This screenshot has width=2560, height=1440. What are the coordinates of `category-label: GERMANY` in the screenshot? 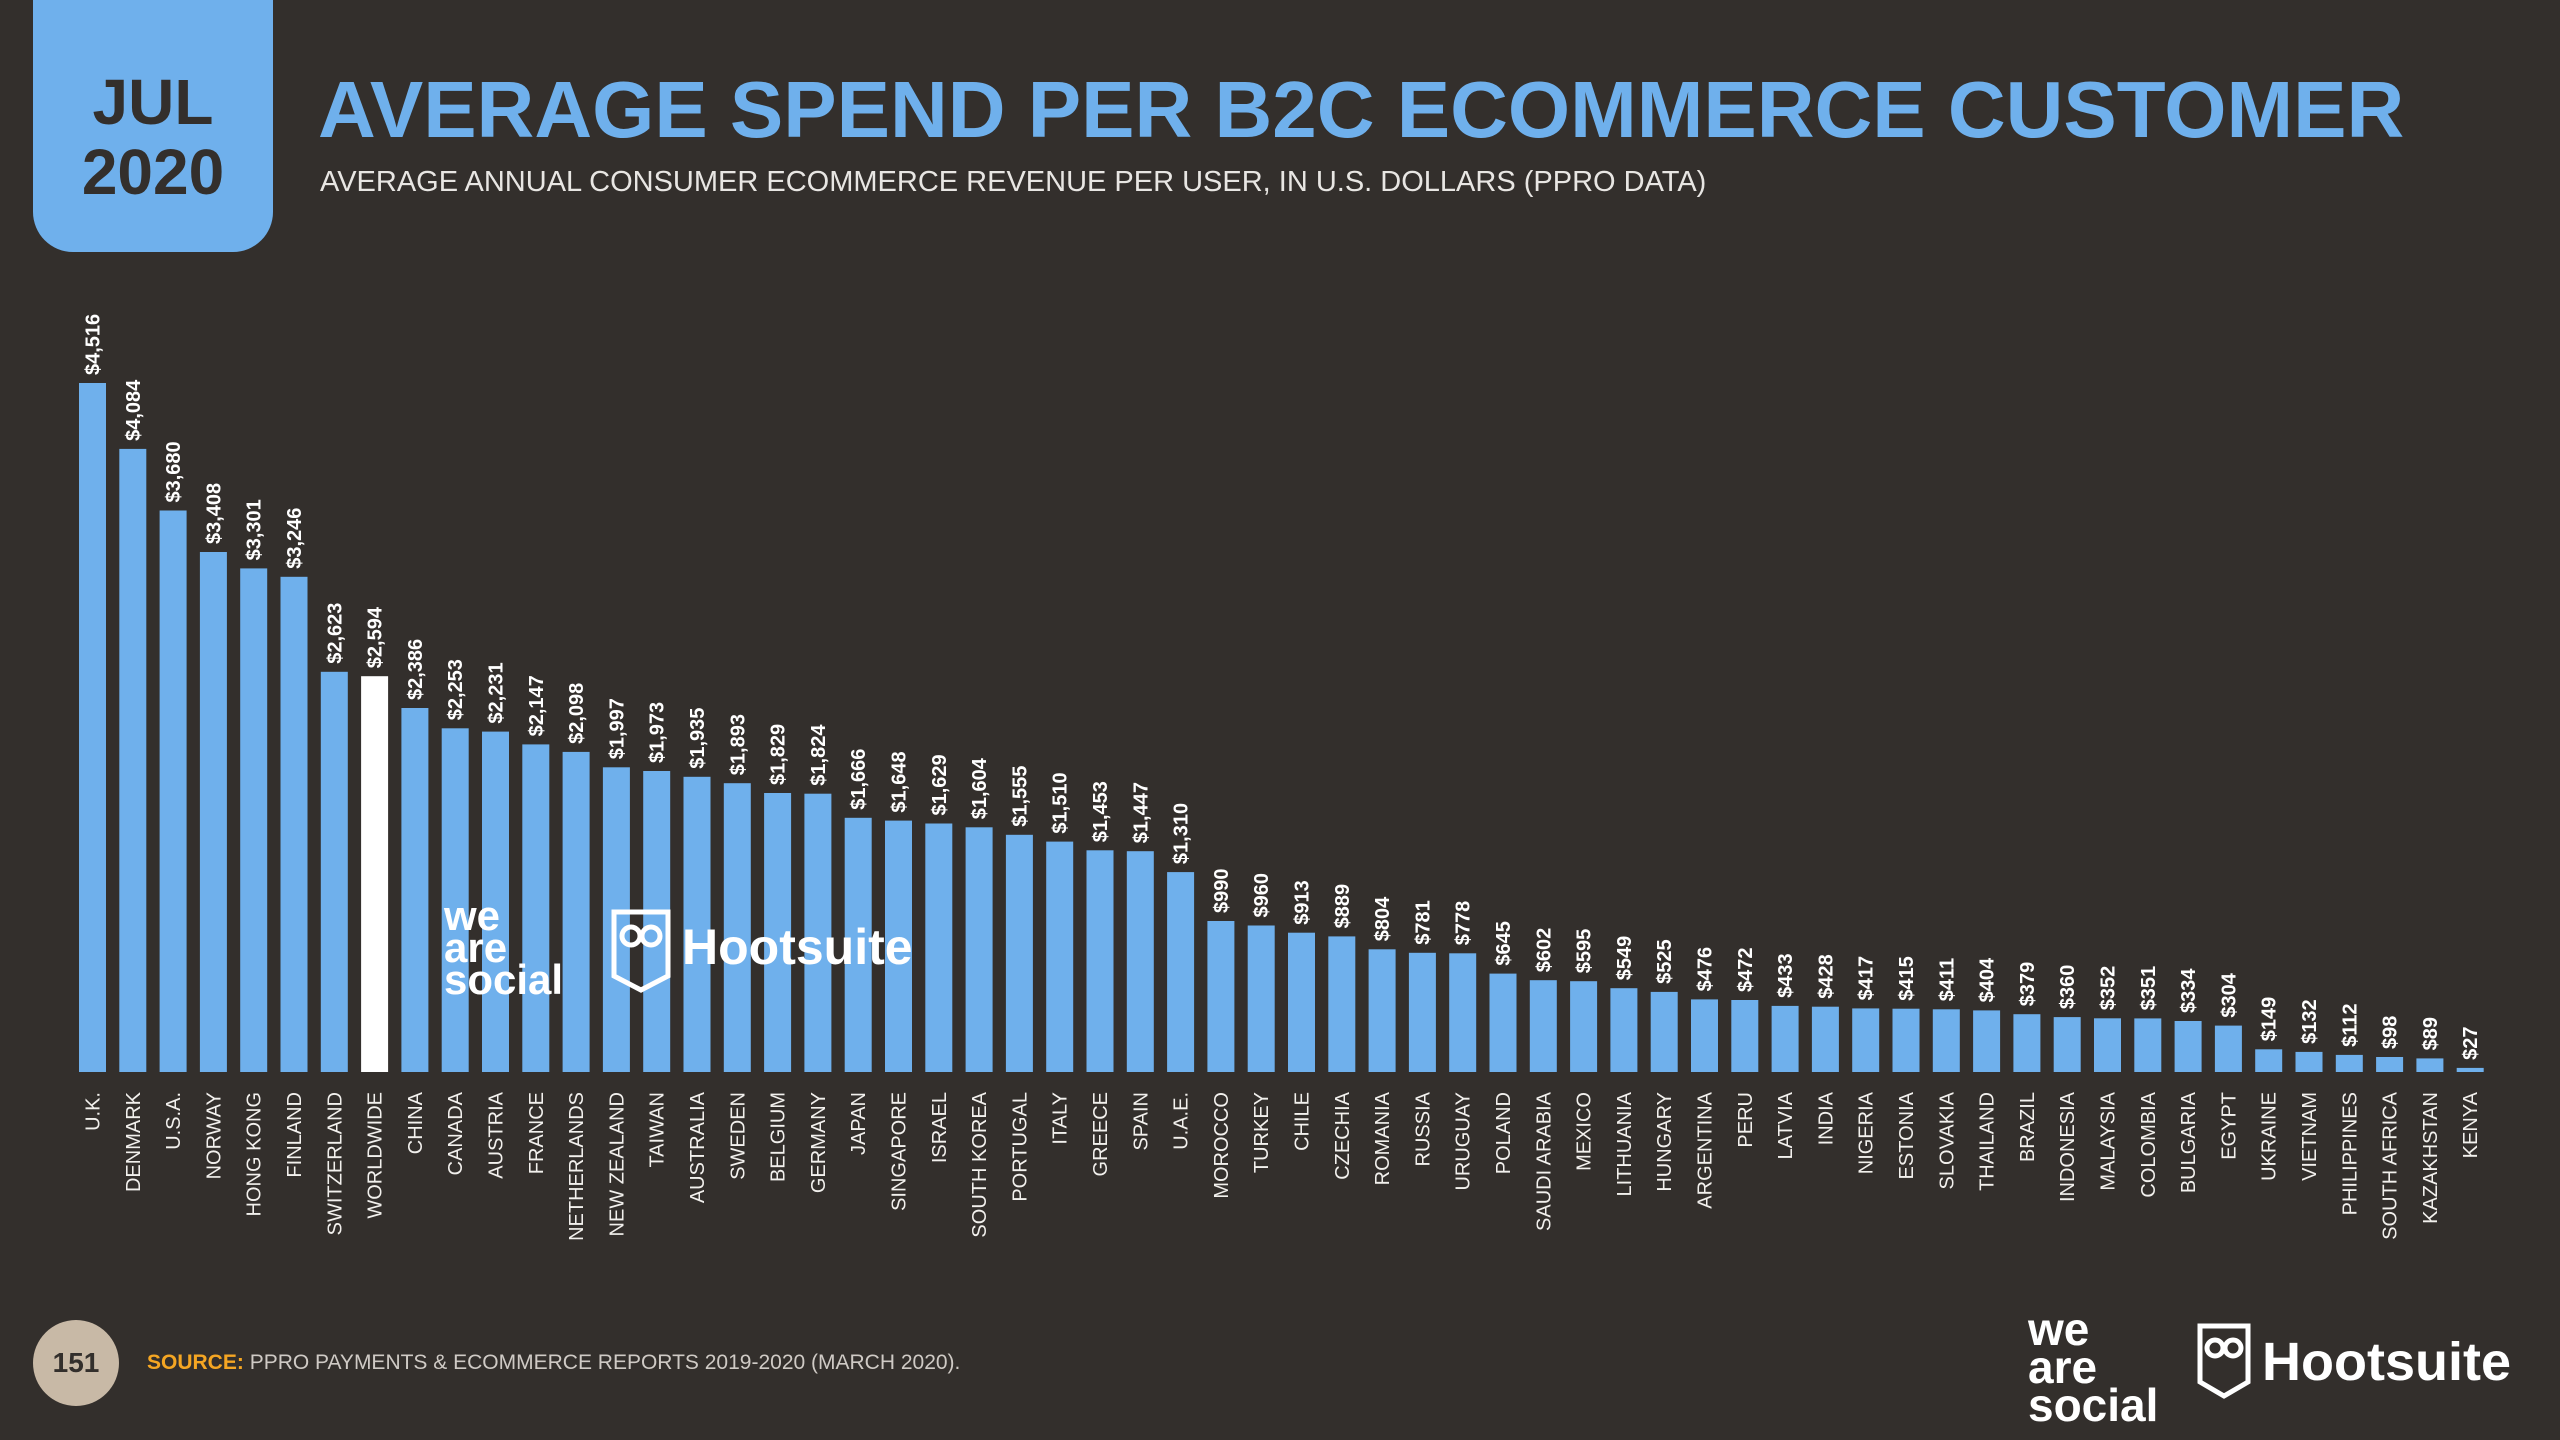 It's located at (819, 1142).